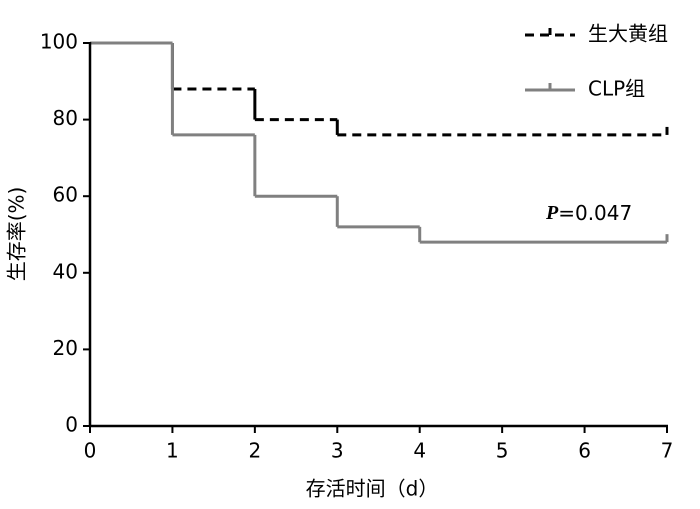 Image resolution: width=700 pixels, height=509 pixels. Describe the element at coordinates (584, 451) in the screenshot. I see `x-tick-label: 6` at that location.